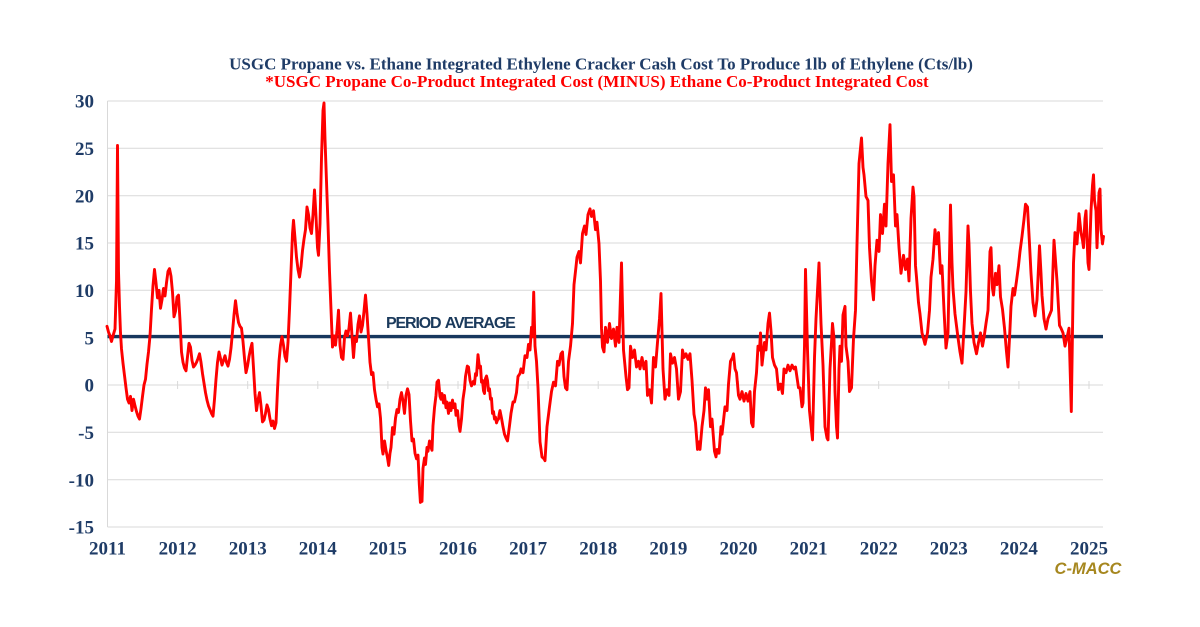 The height and width of the screenshot is (627, 1200). I want to click on svg-text: 2025, so click(1089, 549).